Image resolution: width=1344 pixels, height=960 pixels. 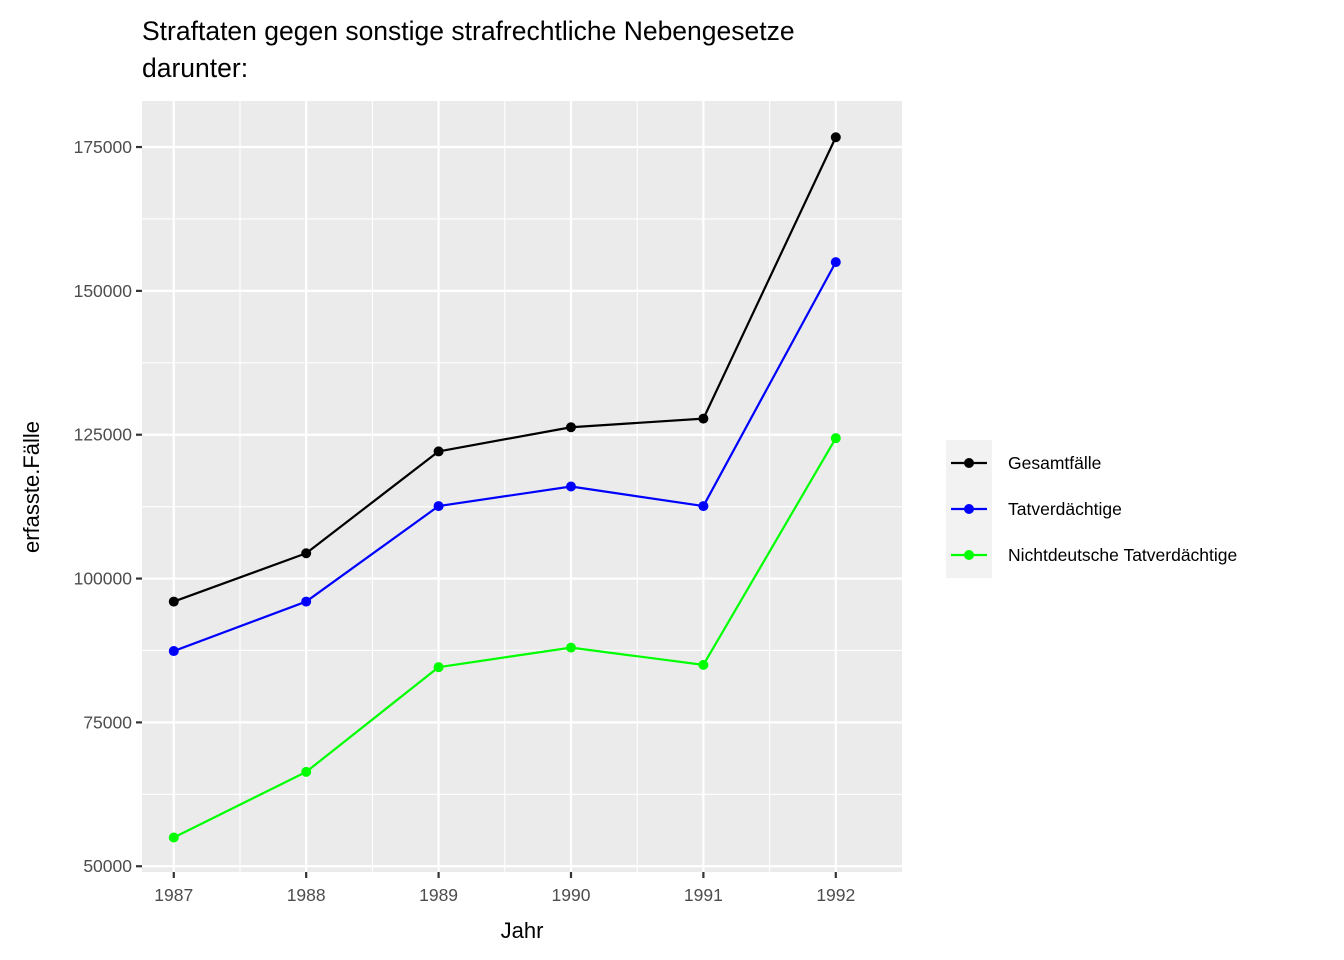 I want to click on x-tick-label: 1992, so click(x=835, y=895).